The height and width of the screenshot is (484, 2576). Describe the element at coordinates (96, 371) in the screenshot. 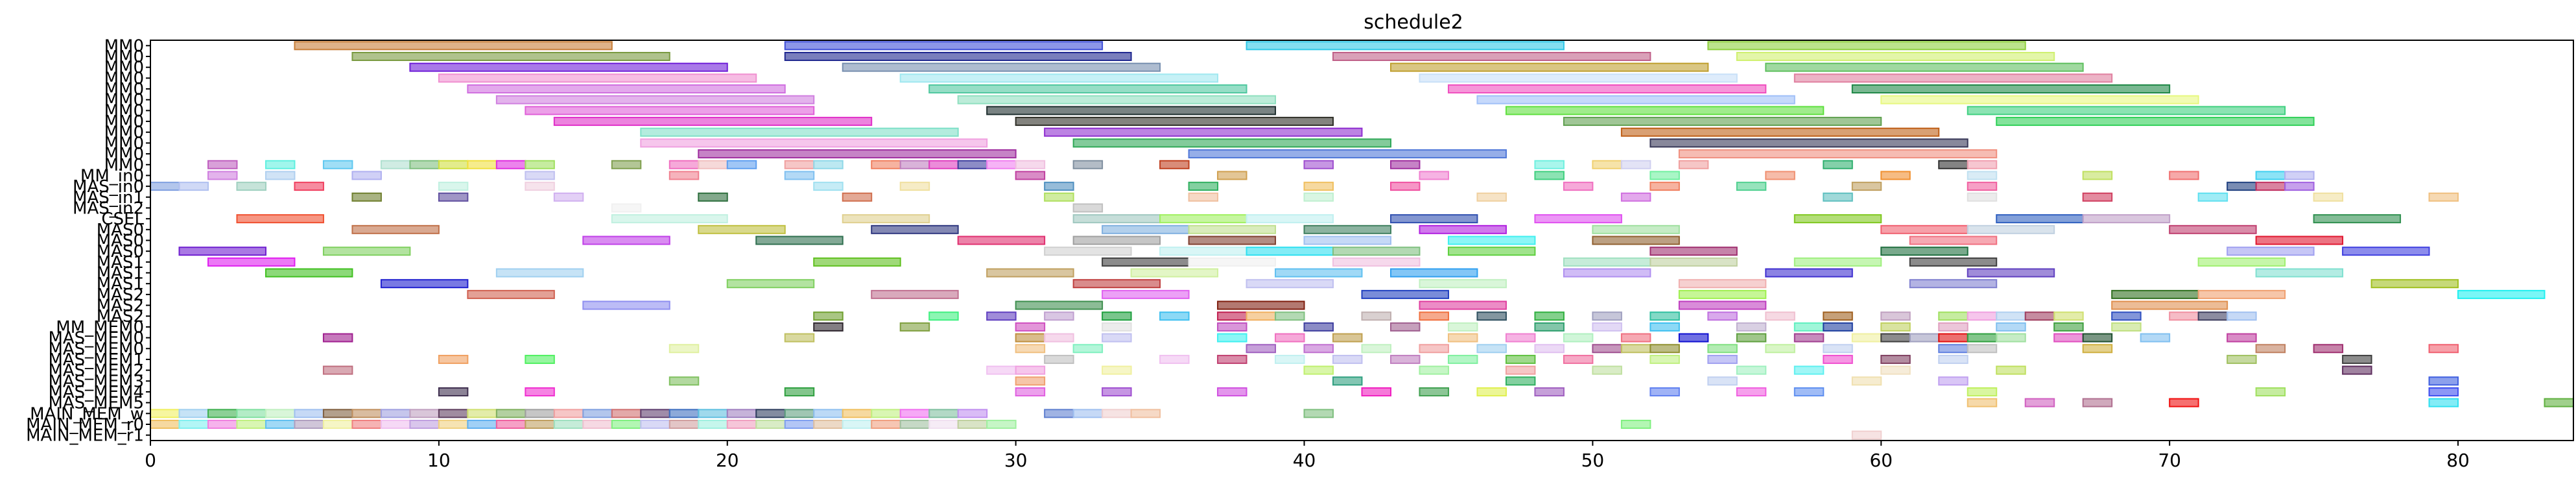

I see `y-tick-label: MAS_MEM2` at that location.